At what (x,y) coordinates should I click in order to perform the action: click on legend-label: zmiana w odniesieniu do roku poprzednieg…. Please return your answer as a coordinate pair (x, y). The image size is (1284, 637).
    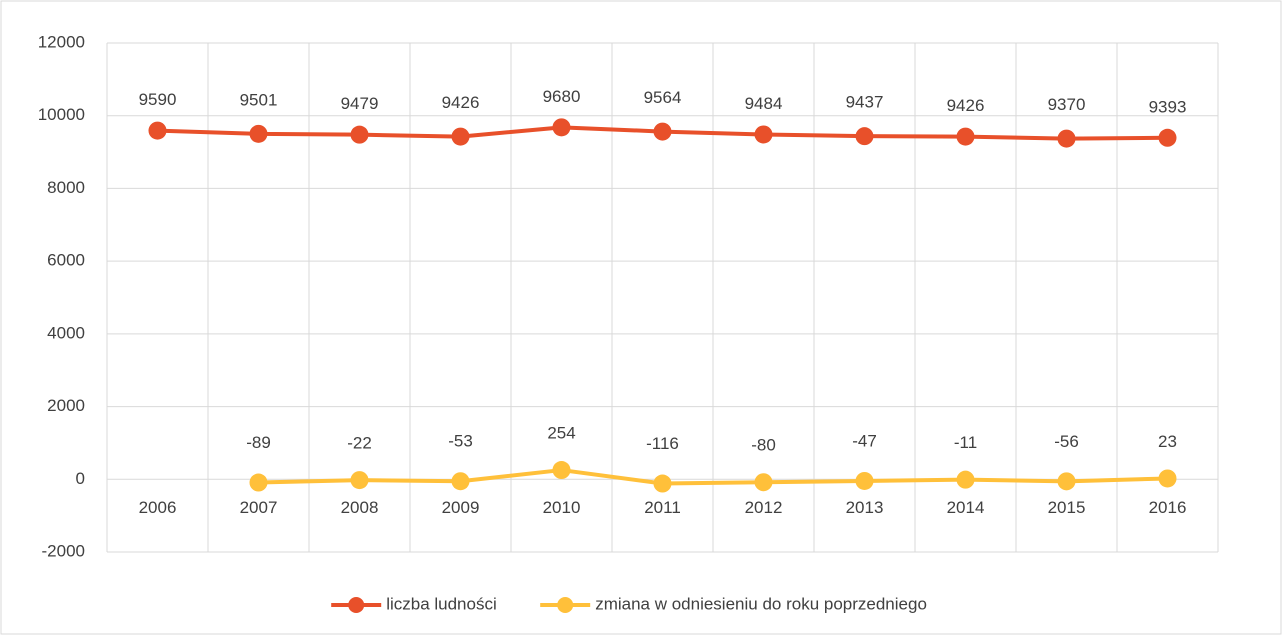
    Looking at the image, I should click on (761, 603).